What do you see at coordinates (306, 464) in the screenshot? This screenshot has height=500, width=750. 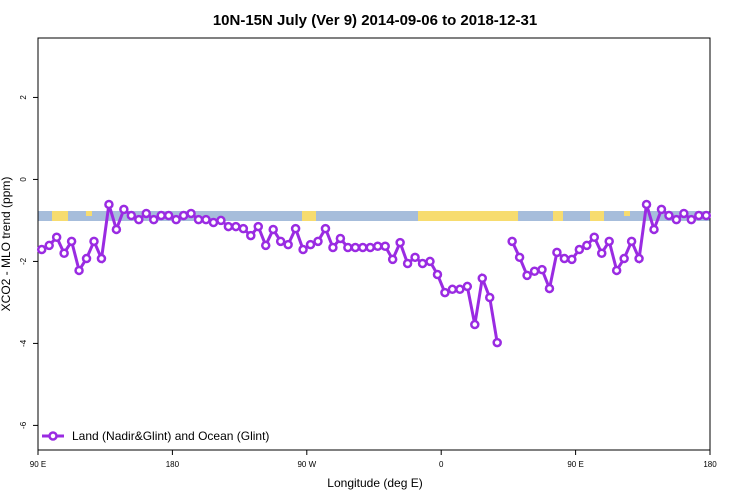 I see `x-tick-label: 90 W` at bounding box center [306, 464].